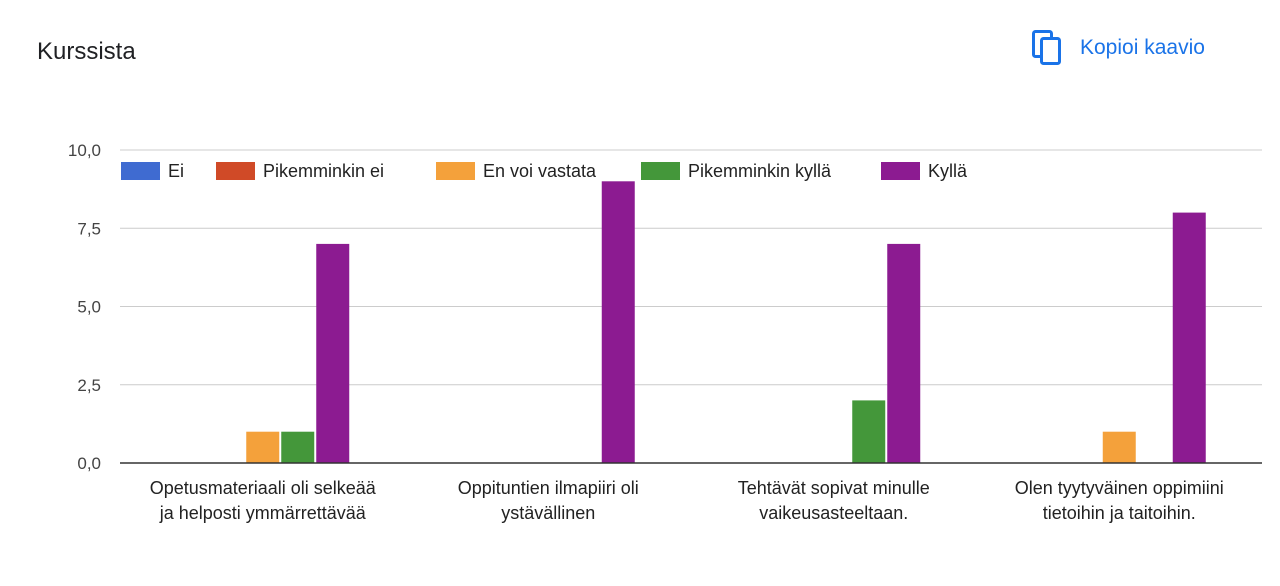 This screenshot has width=1280, height=586. Describe the element at coordinates (548, 513) in the screenshot. I see `x-tick-label: ystävällinen` at that location.